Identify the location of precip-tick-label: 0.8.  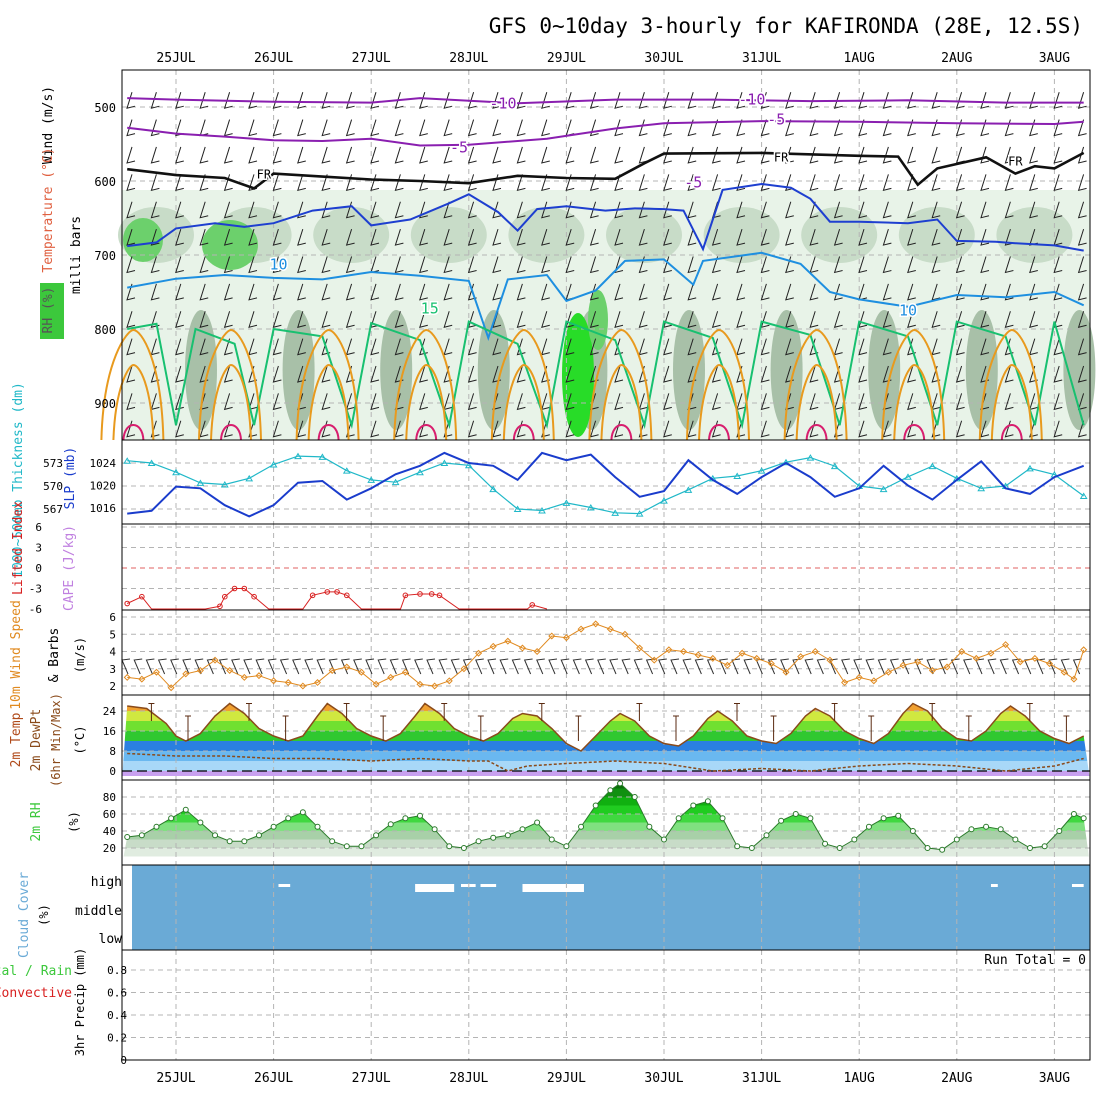
(117, 970).